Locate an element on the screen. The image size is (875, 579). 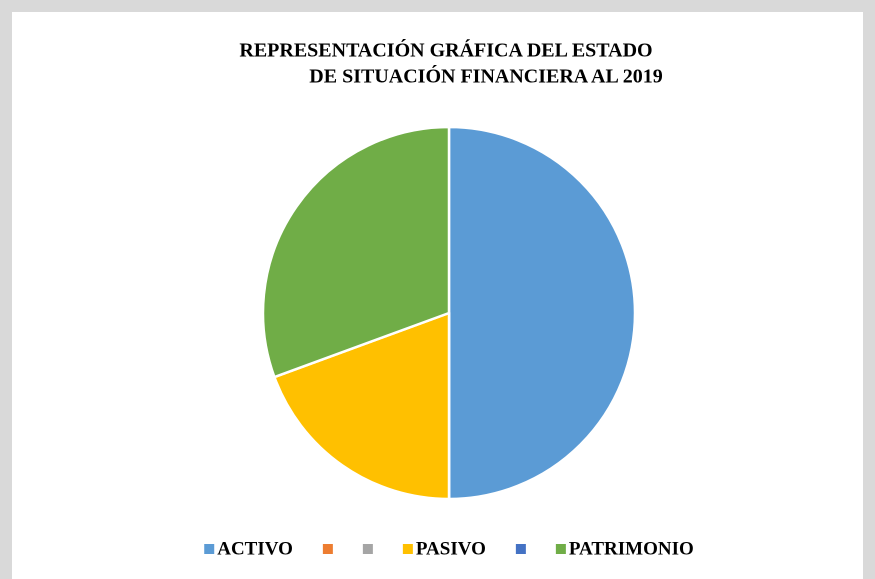
legend-label: ACTIVO is located at coordinates (255, 548).